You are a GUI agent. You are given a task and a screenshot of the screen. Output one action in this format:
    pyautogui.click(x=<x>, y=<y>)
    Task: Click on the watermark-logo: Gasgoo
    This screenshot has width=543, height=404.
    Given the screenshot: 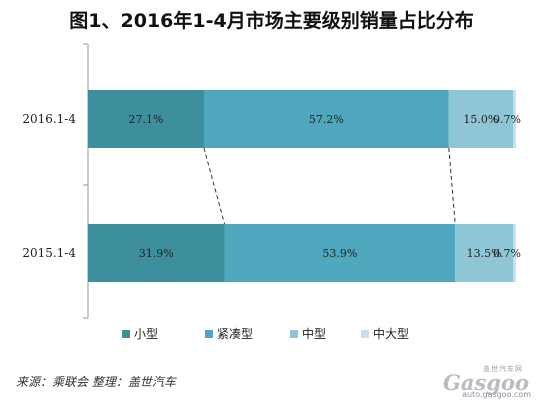 What is the action you would take?
    pyautogui.click(x=485, y=382)
    